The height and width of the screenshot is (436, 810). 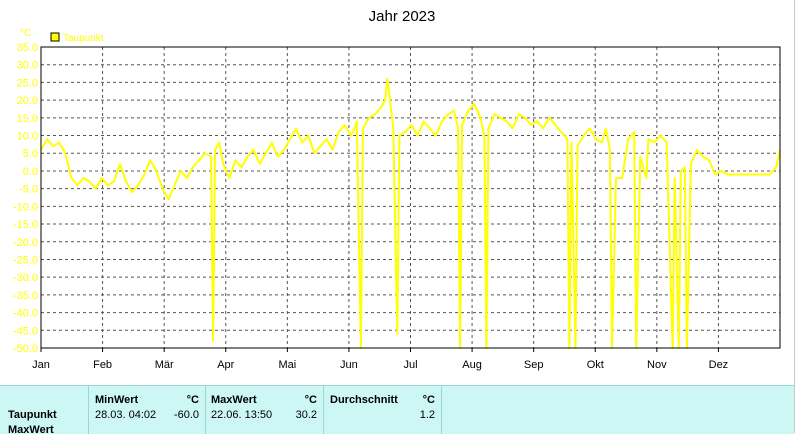 I want to click on y-tick-label: 5.0, so click(x=30, y=154).